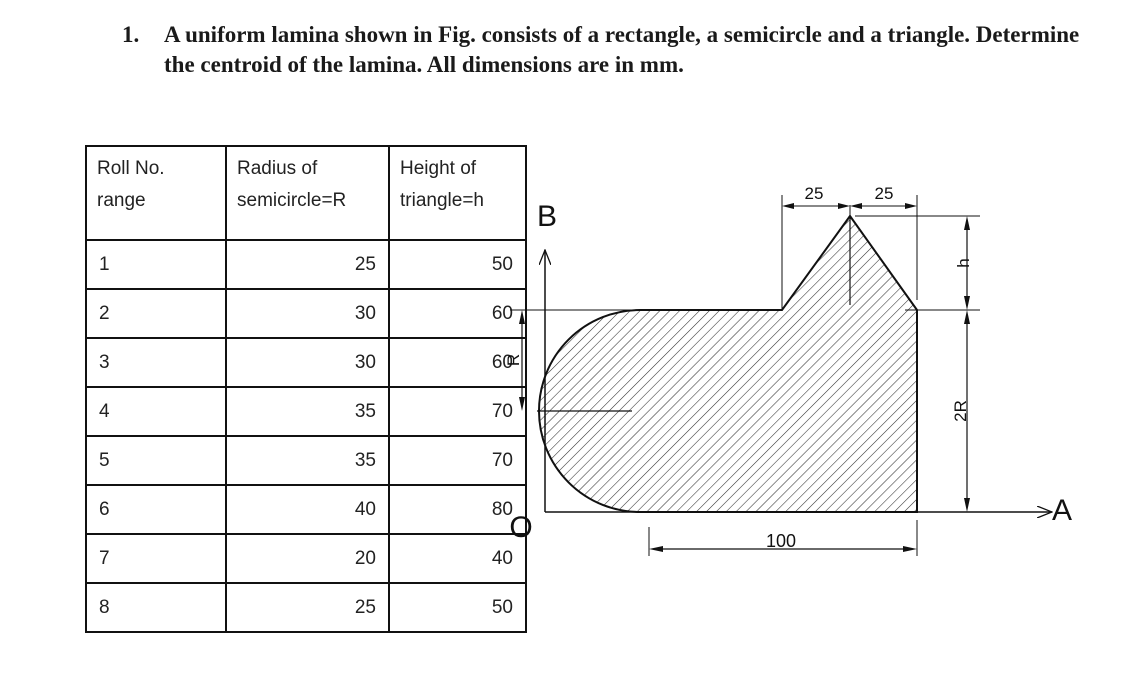  Describe the element at coordinates (963, 262) in the screenshot. I see `dim-label-h: h` at that location.